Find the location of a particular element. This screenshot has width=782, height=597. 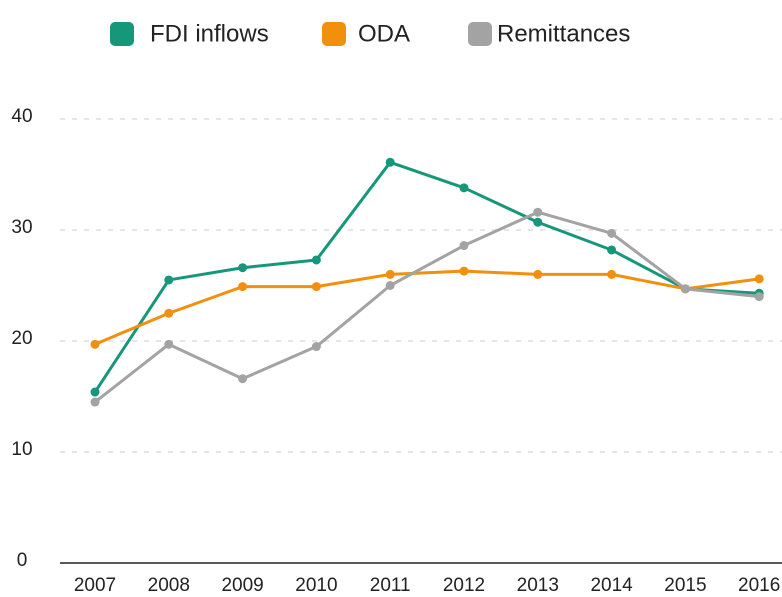

x-tick-label: 2010 is located at coordinates (316, 585).